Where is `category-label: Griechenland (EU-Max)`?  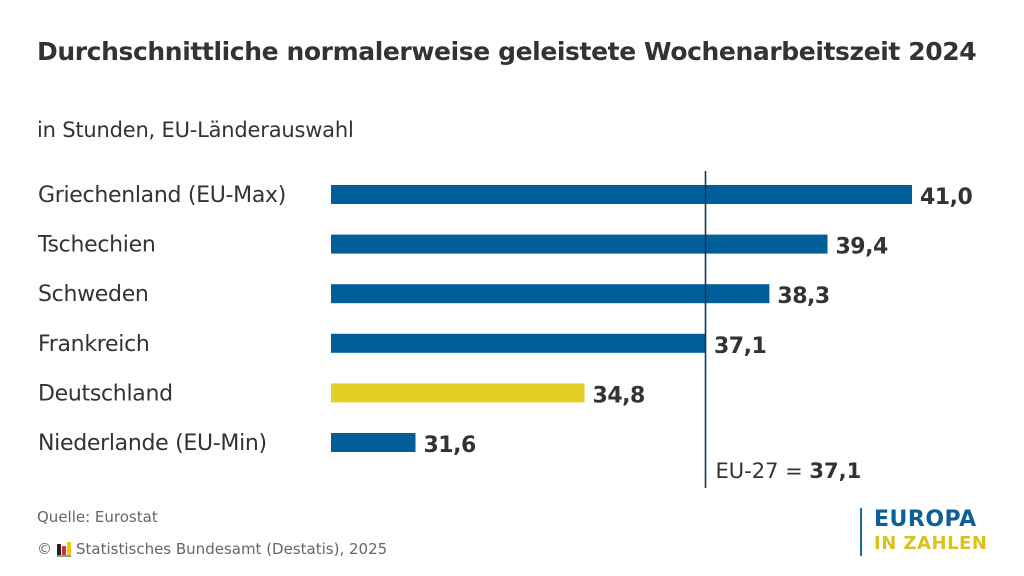
category-label: Griechenland (EU-Max) is located at coordinates (162, 195).